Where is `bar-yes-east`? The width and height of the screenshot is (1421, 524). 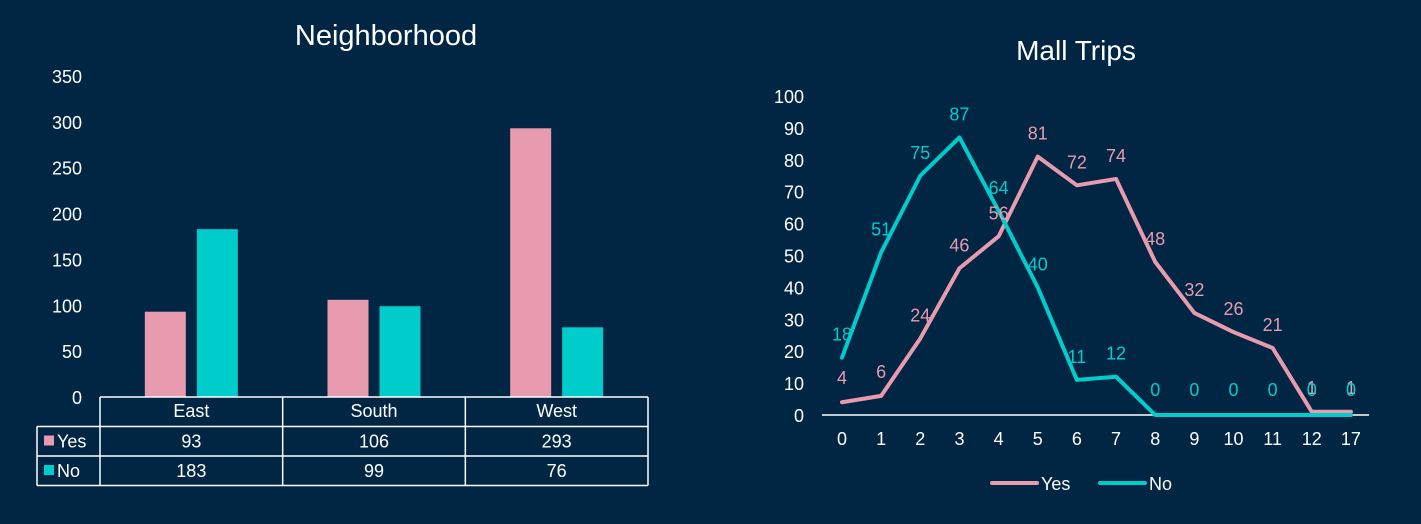
bar-yes-east is located at coordinates (165, 354).